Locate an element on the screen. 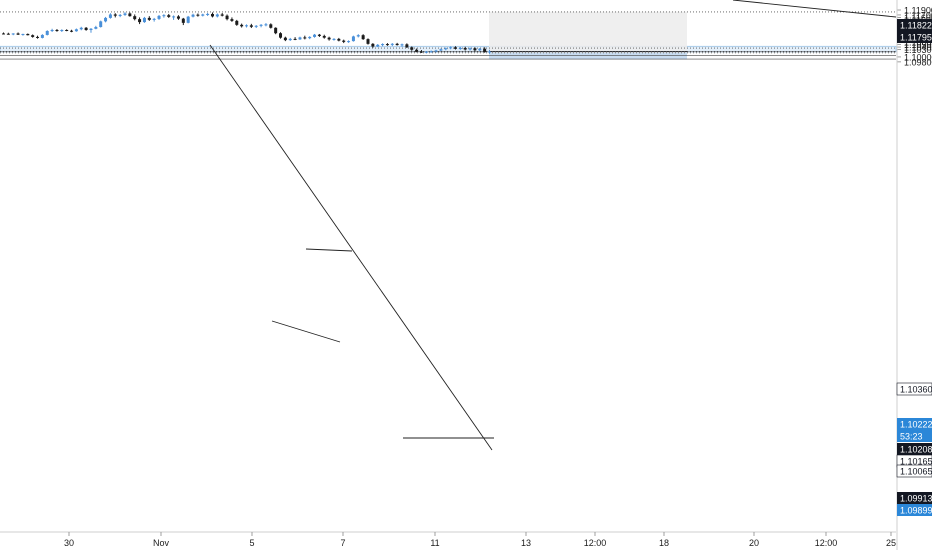  price-badge-label: 1.10222 is located at coordinates (916, 425).